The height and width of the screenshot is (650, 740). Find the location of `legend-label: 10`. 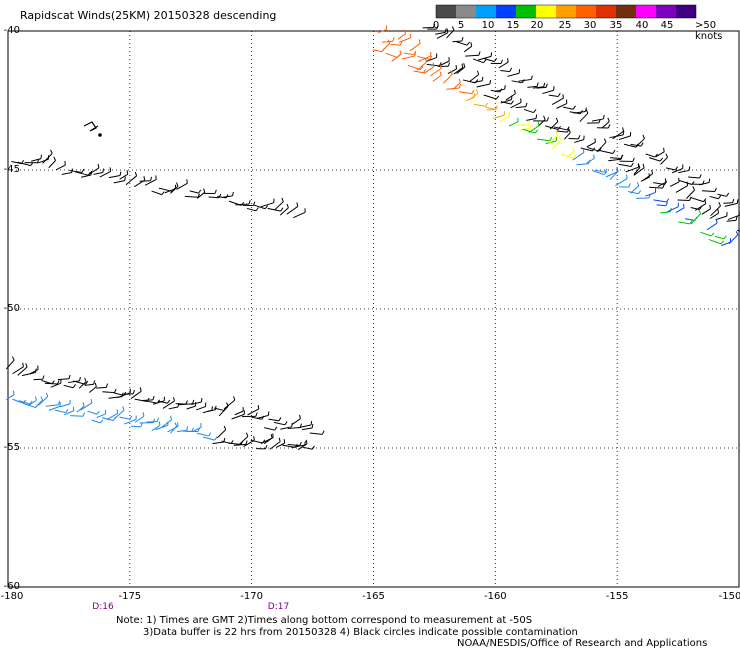

legend-label: 10 is located at coordinates (488, 25).